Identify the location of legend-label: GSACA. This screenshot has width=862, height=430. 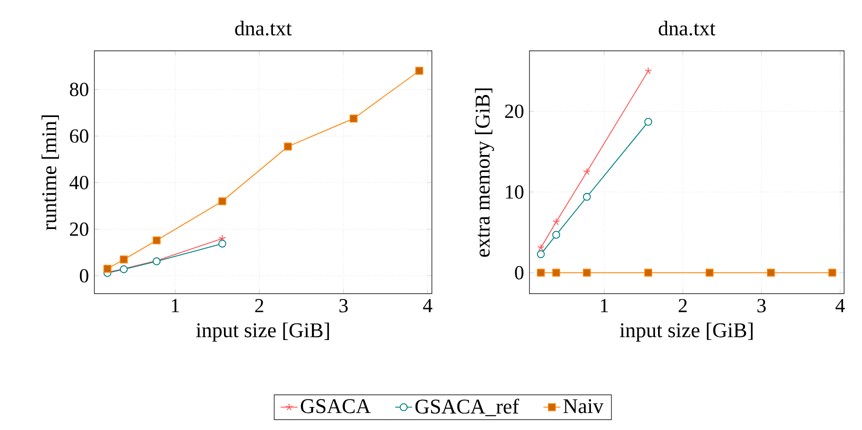
(335, 406).